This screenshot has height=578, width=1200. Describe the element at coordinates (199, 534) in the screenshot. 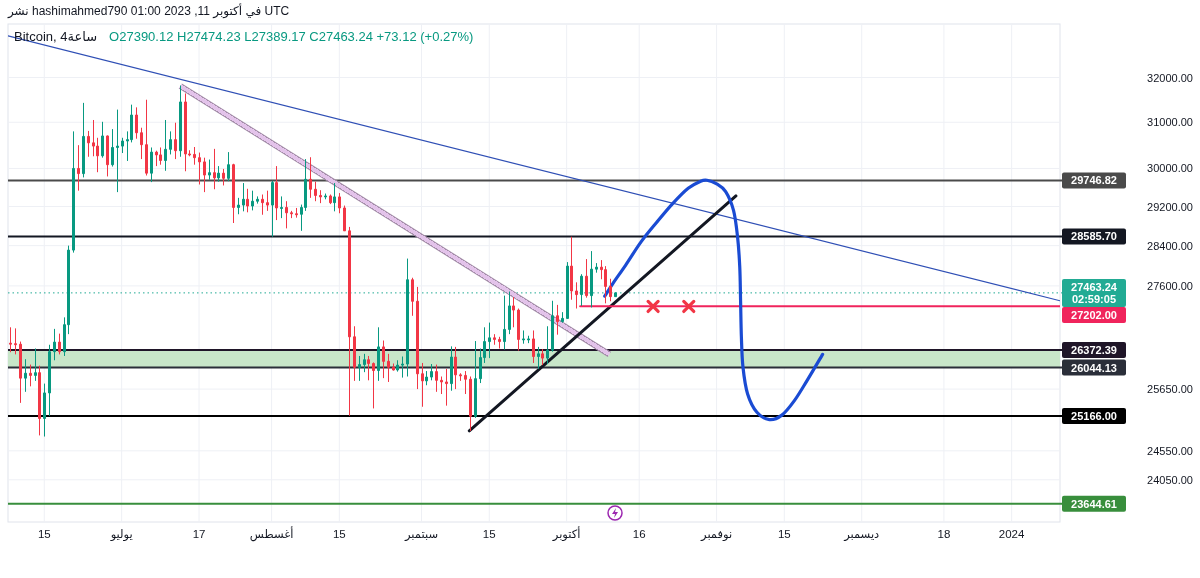

I see `x-tick-label: 17` at that location.